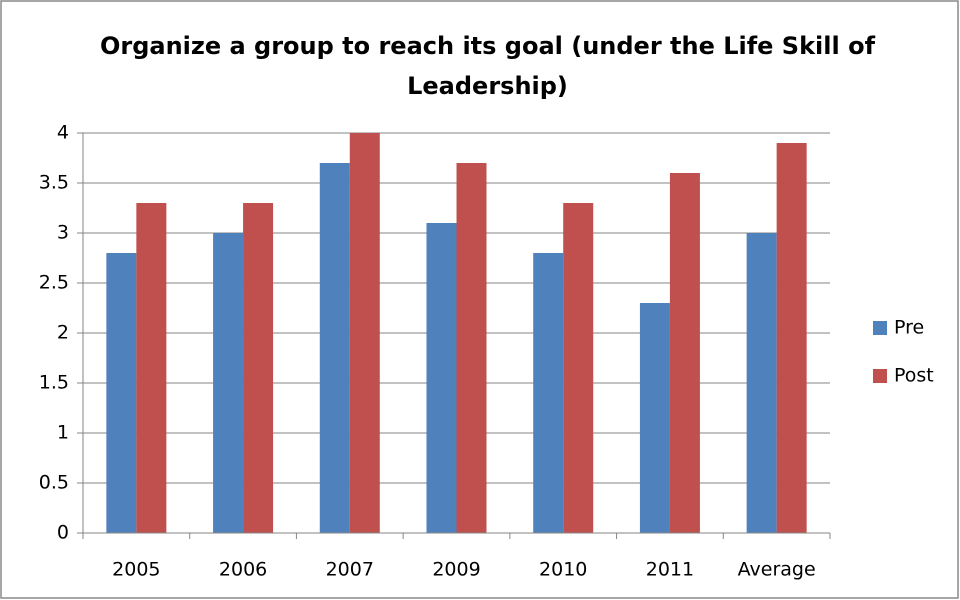 This screenshot has height=600, width=960. I want to click on x-tick-label: 2005, so click(136, 570).